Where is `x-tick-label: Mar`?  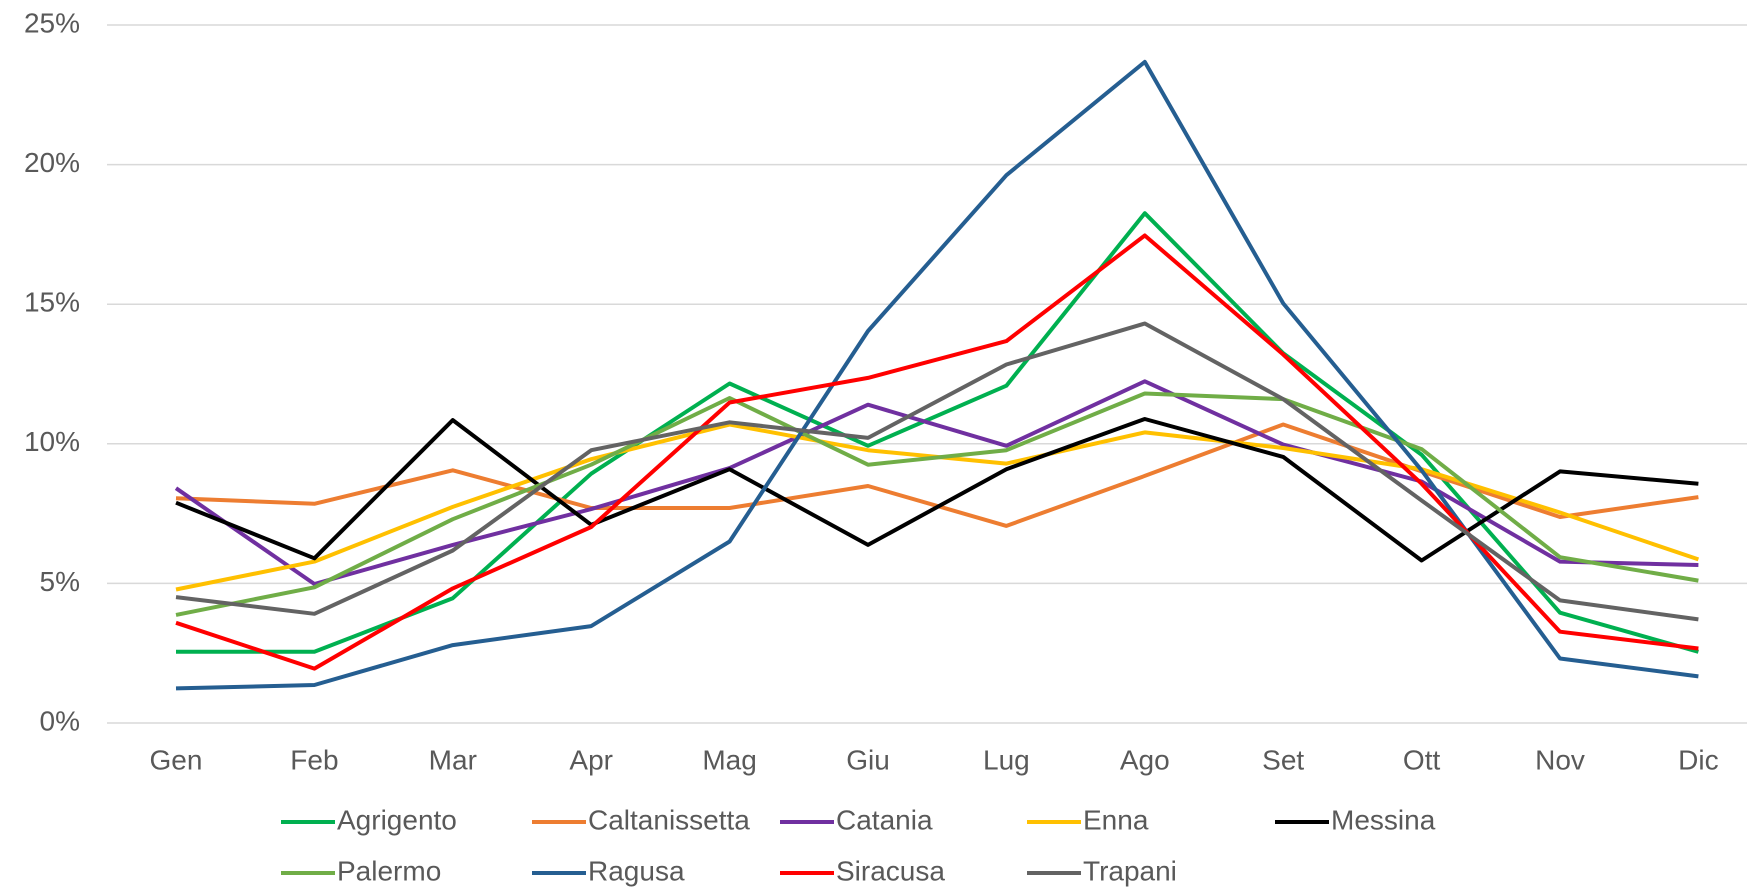 x-tick-label: Mar is located at coordinates (453, 759).